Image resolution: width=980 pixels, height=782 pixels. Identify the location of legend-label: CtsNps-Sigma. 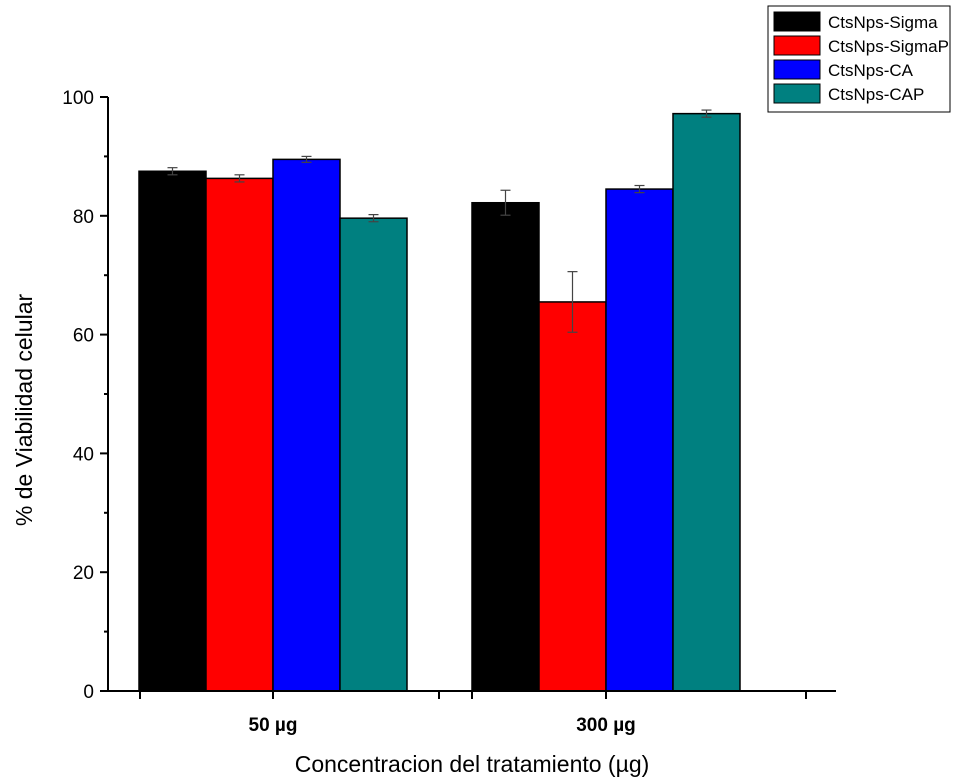
(883, 22).